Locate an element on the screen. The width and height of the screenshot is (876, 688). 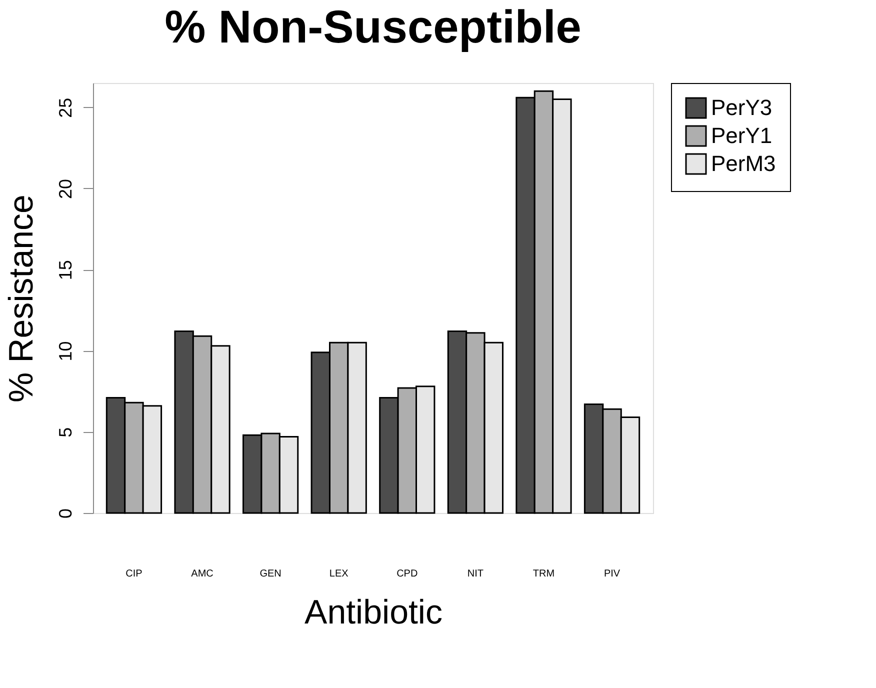
y-tick-label: 10 is located at coordinates (66, 351).